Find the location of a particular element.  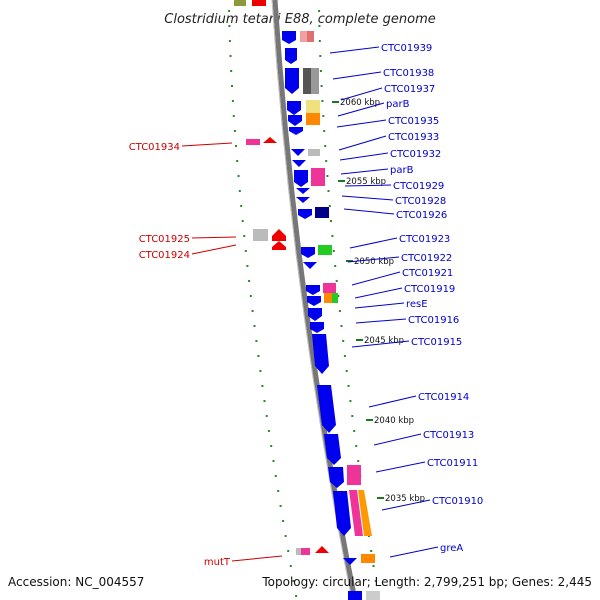

gene-label: resE is located at coordinates (417, 304).